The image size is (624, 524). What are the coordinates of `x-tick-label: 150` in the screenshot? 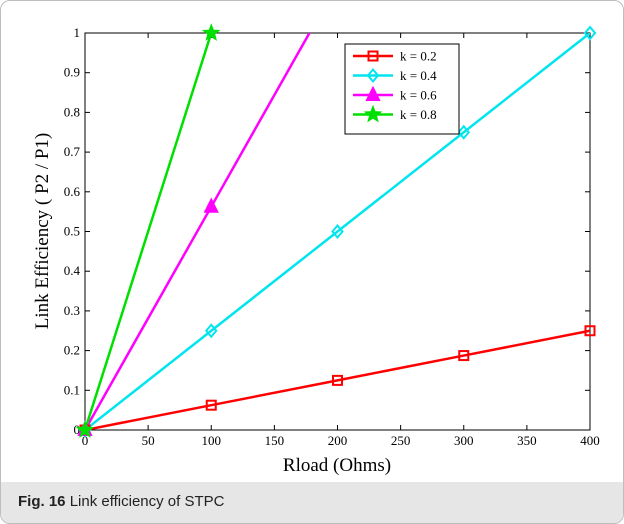 It's located at (275, 440).